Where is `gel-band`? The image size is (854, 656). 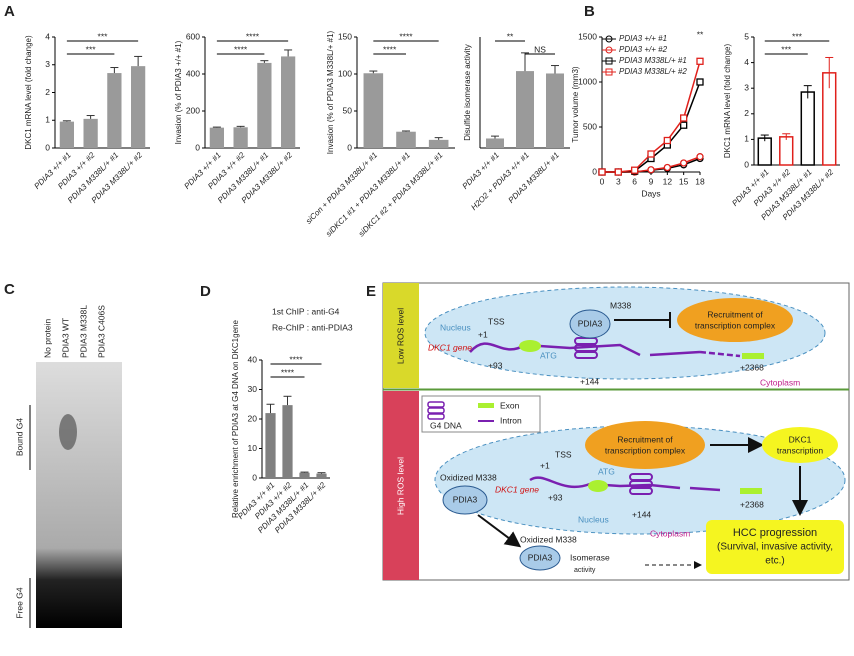
gel-band is located at coordinates (68, 432).